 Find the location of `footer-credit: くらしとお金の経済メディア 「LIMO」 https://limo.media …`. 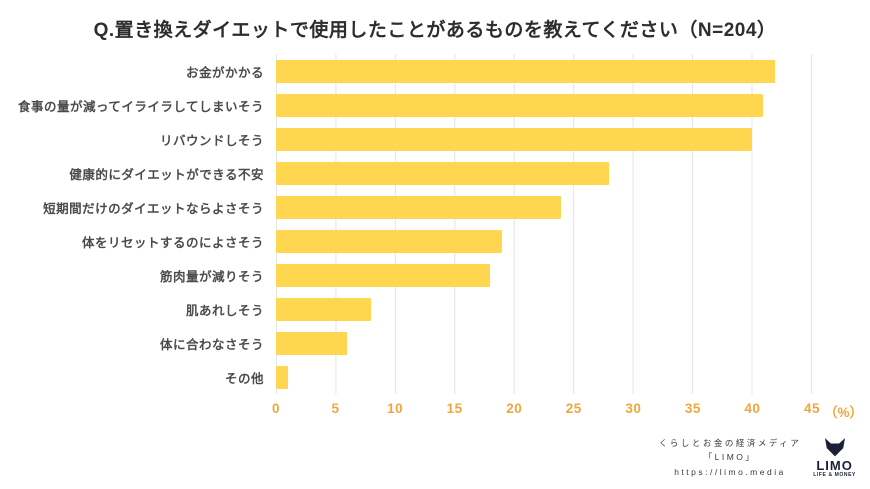

footer-credit: くらしとお金の経済メディア 「LIMO」 https://limo.media … is located at coordinates (757, 457).